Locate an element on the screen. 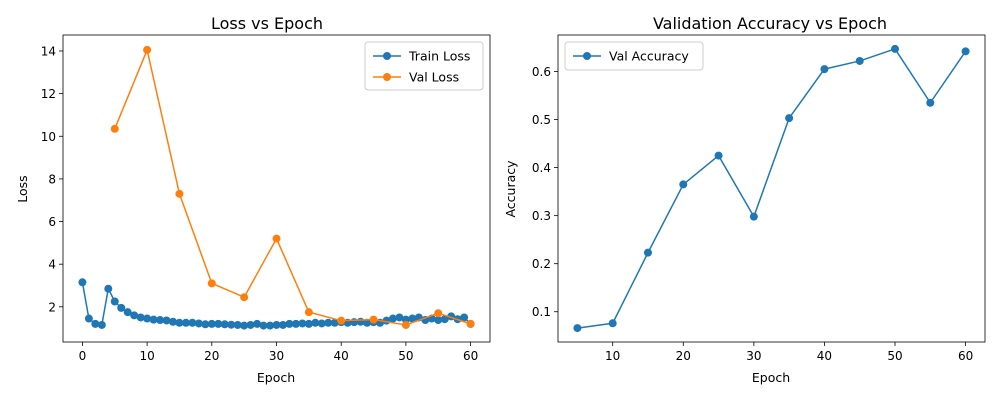 The width and height of the screenshot is (1000, 400). x-tick-label: 20 is located at coordinates (211, 356).